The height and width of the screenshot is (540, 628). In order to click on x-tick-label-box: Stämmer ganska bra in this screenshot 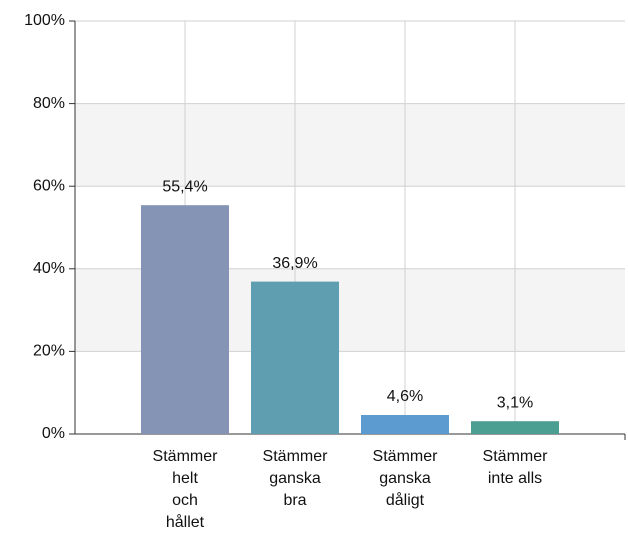, I will do `click(295, 478)`.